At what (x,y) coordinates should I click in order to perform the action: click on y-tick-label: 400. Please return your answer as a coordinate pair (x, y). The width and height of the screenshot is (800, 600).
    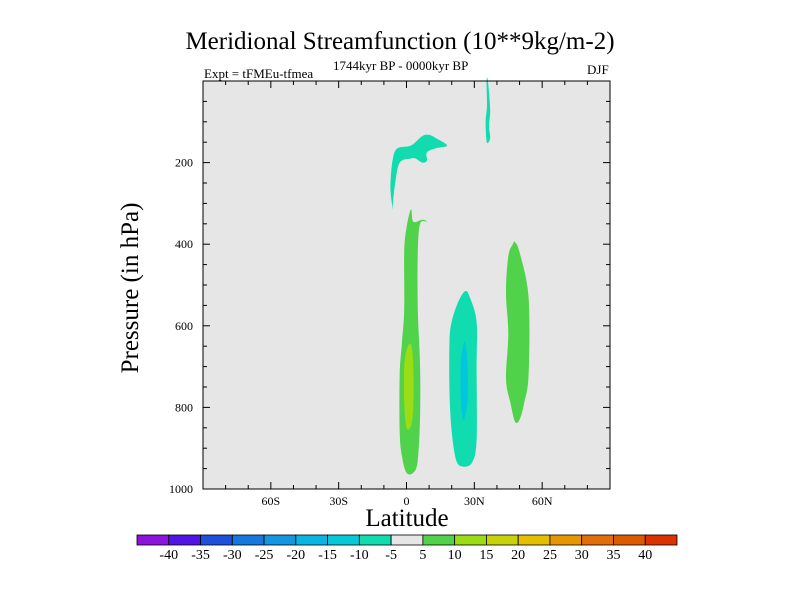
    Looking at the image, I should click on (184, 244).